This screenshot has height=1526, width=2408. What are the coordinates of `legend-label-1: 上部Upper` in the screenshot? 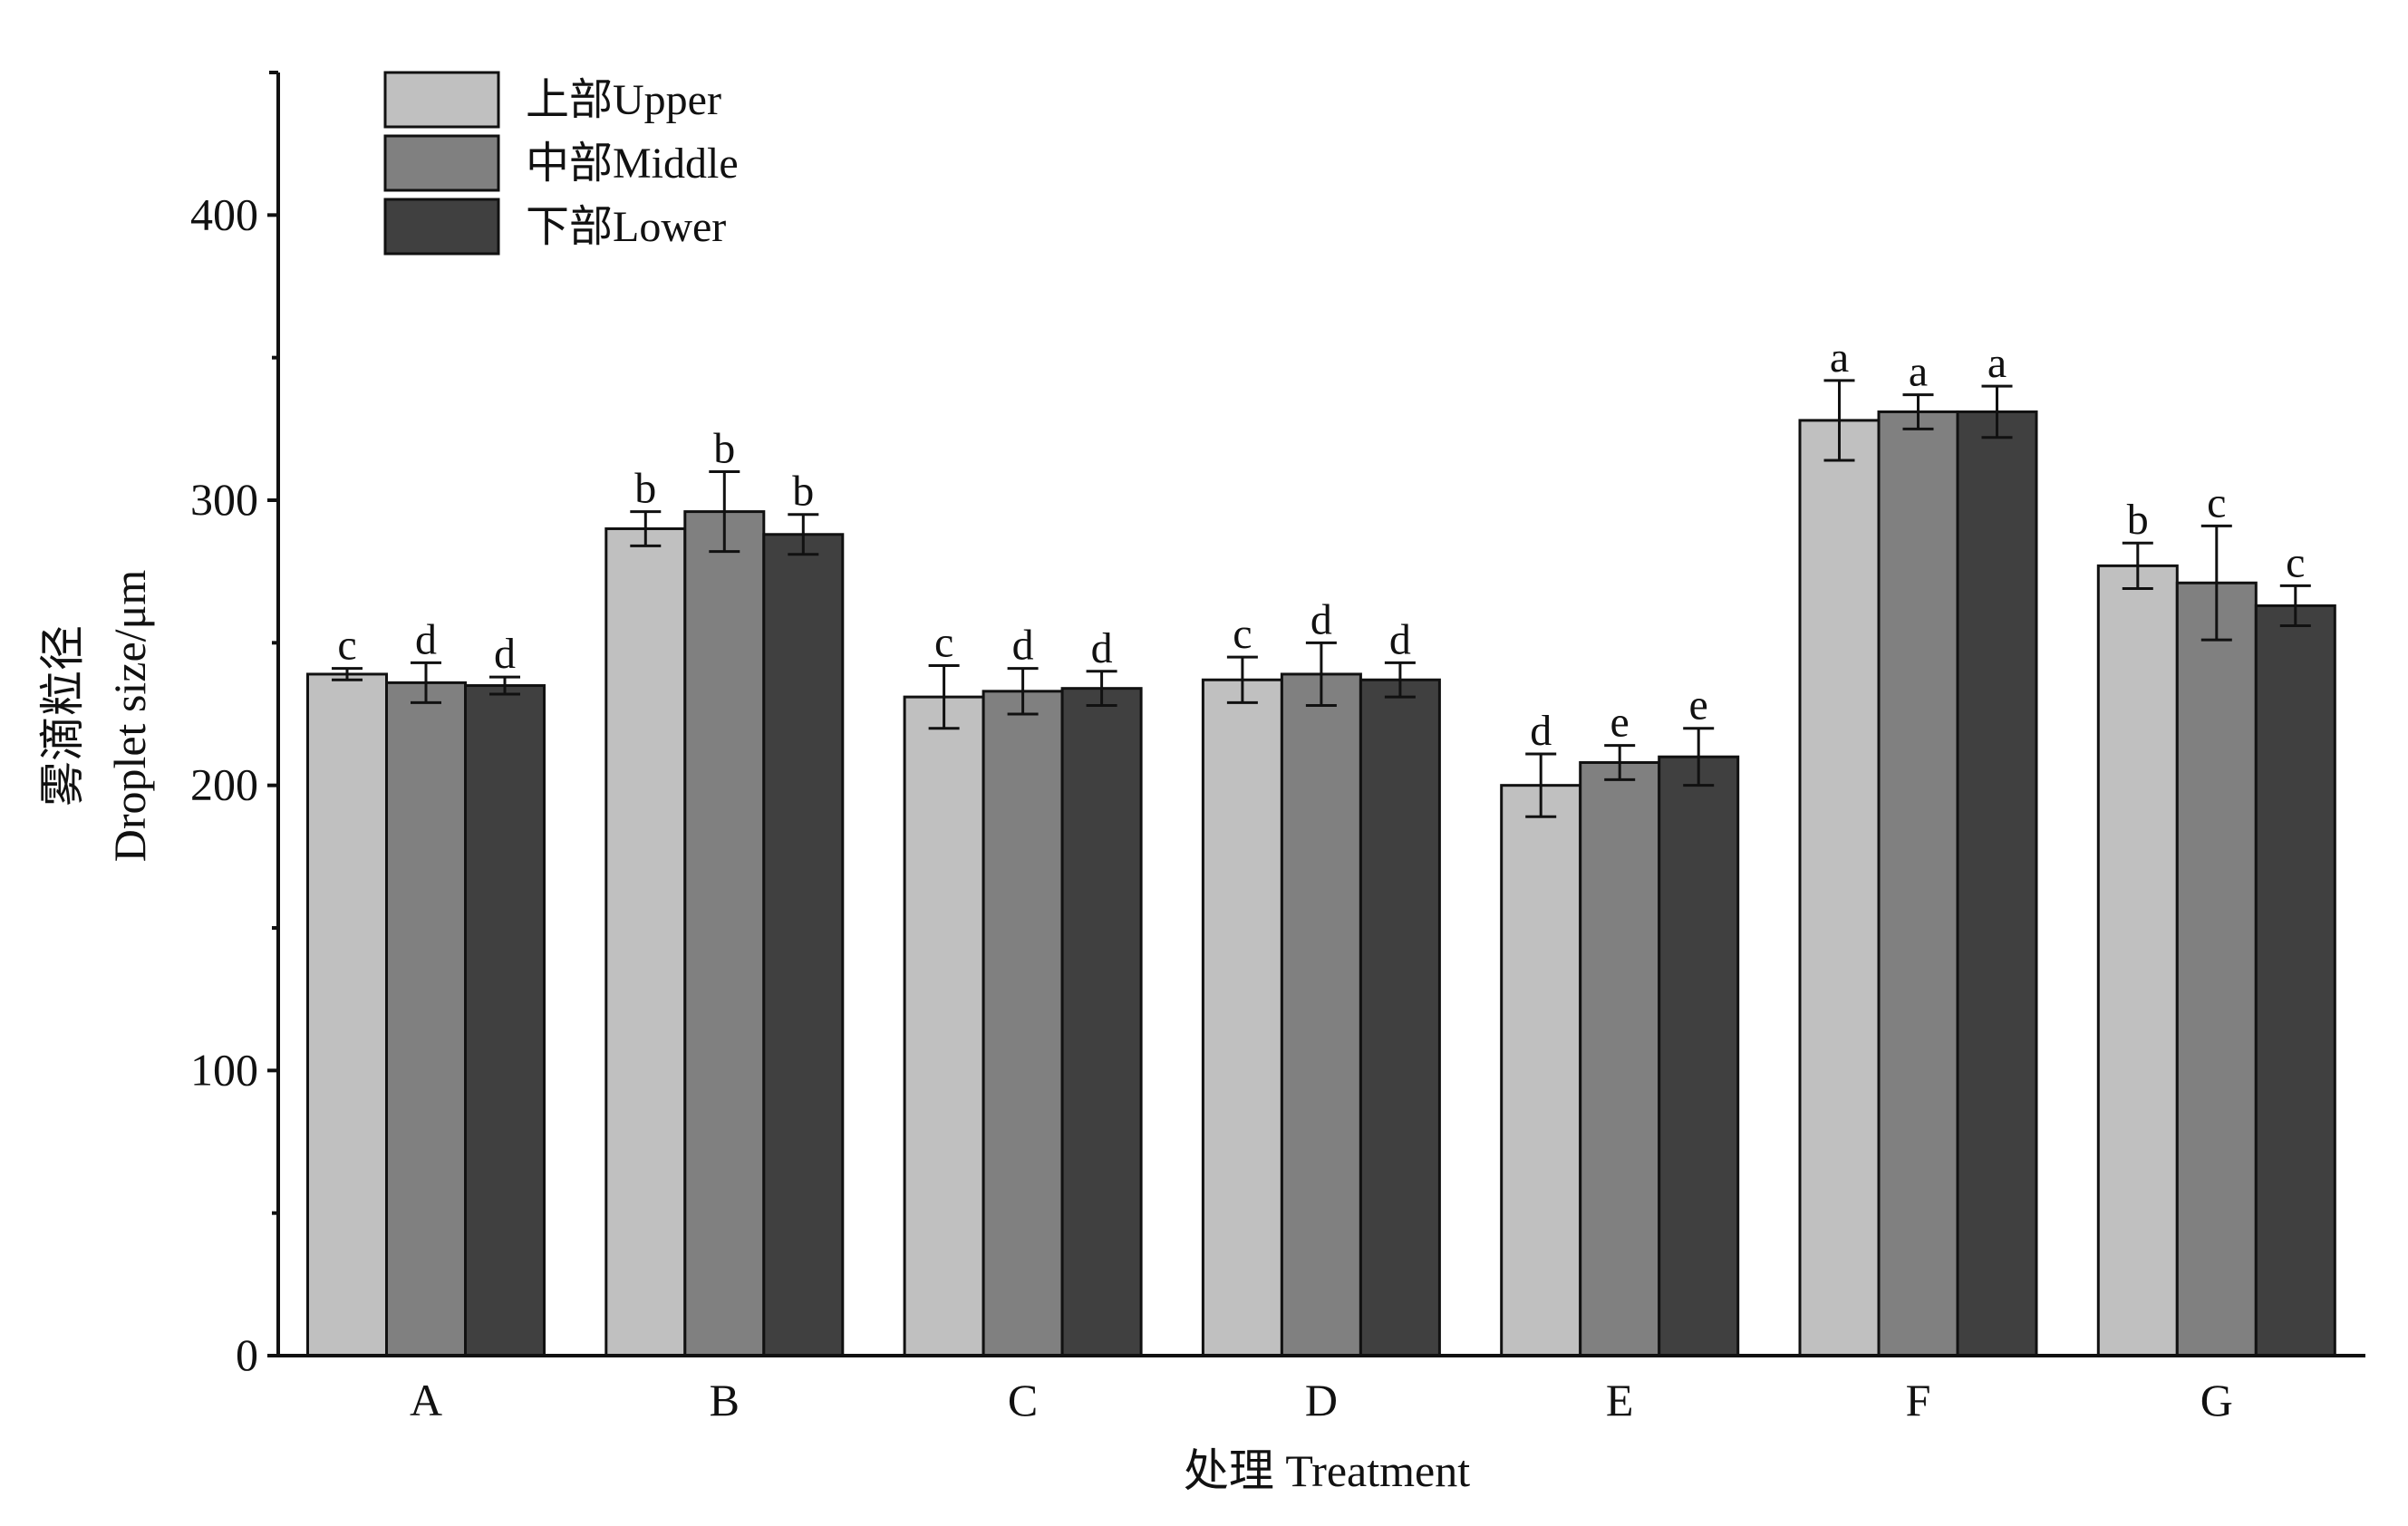 It's located at (624, 100).